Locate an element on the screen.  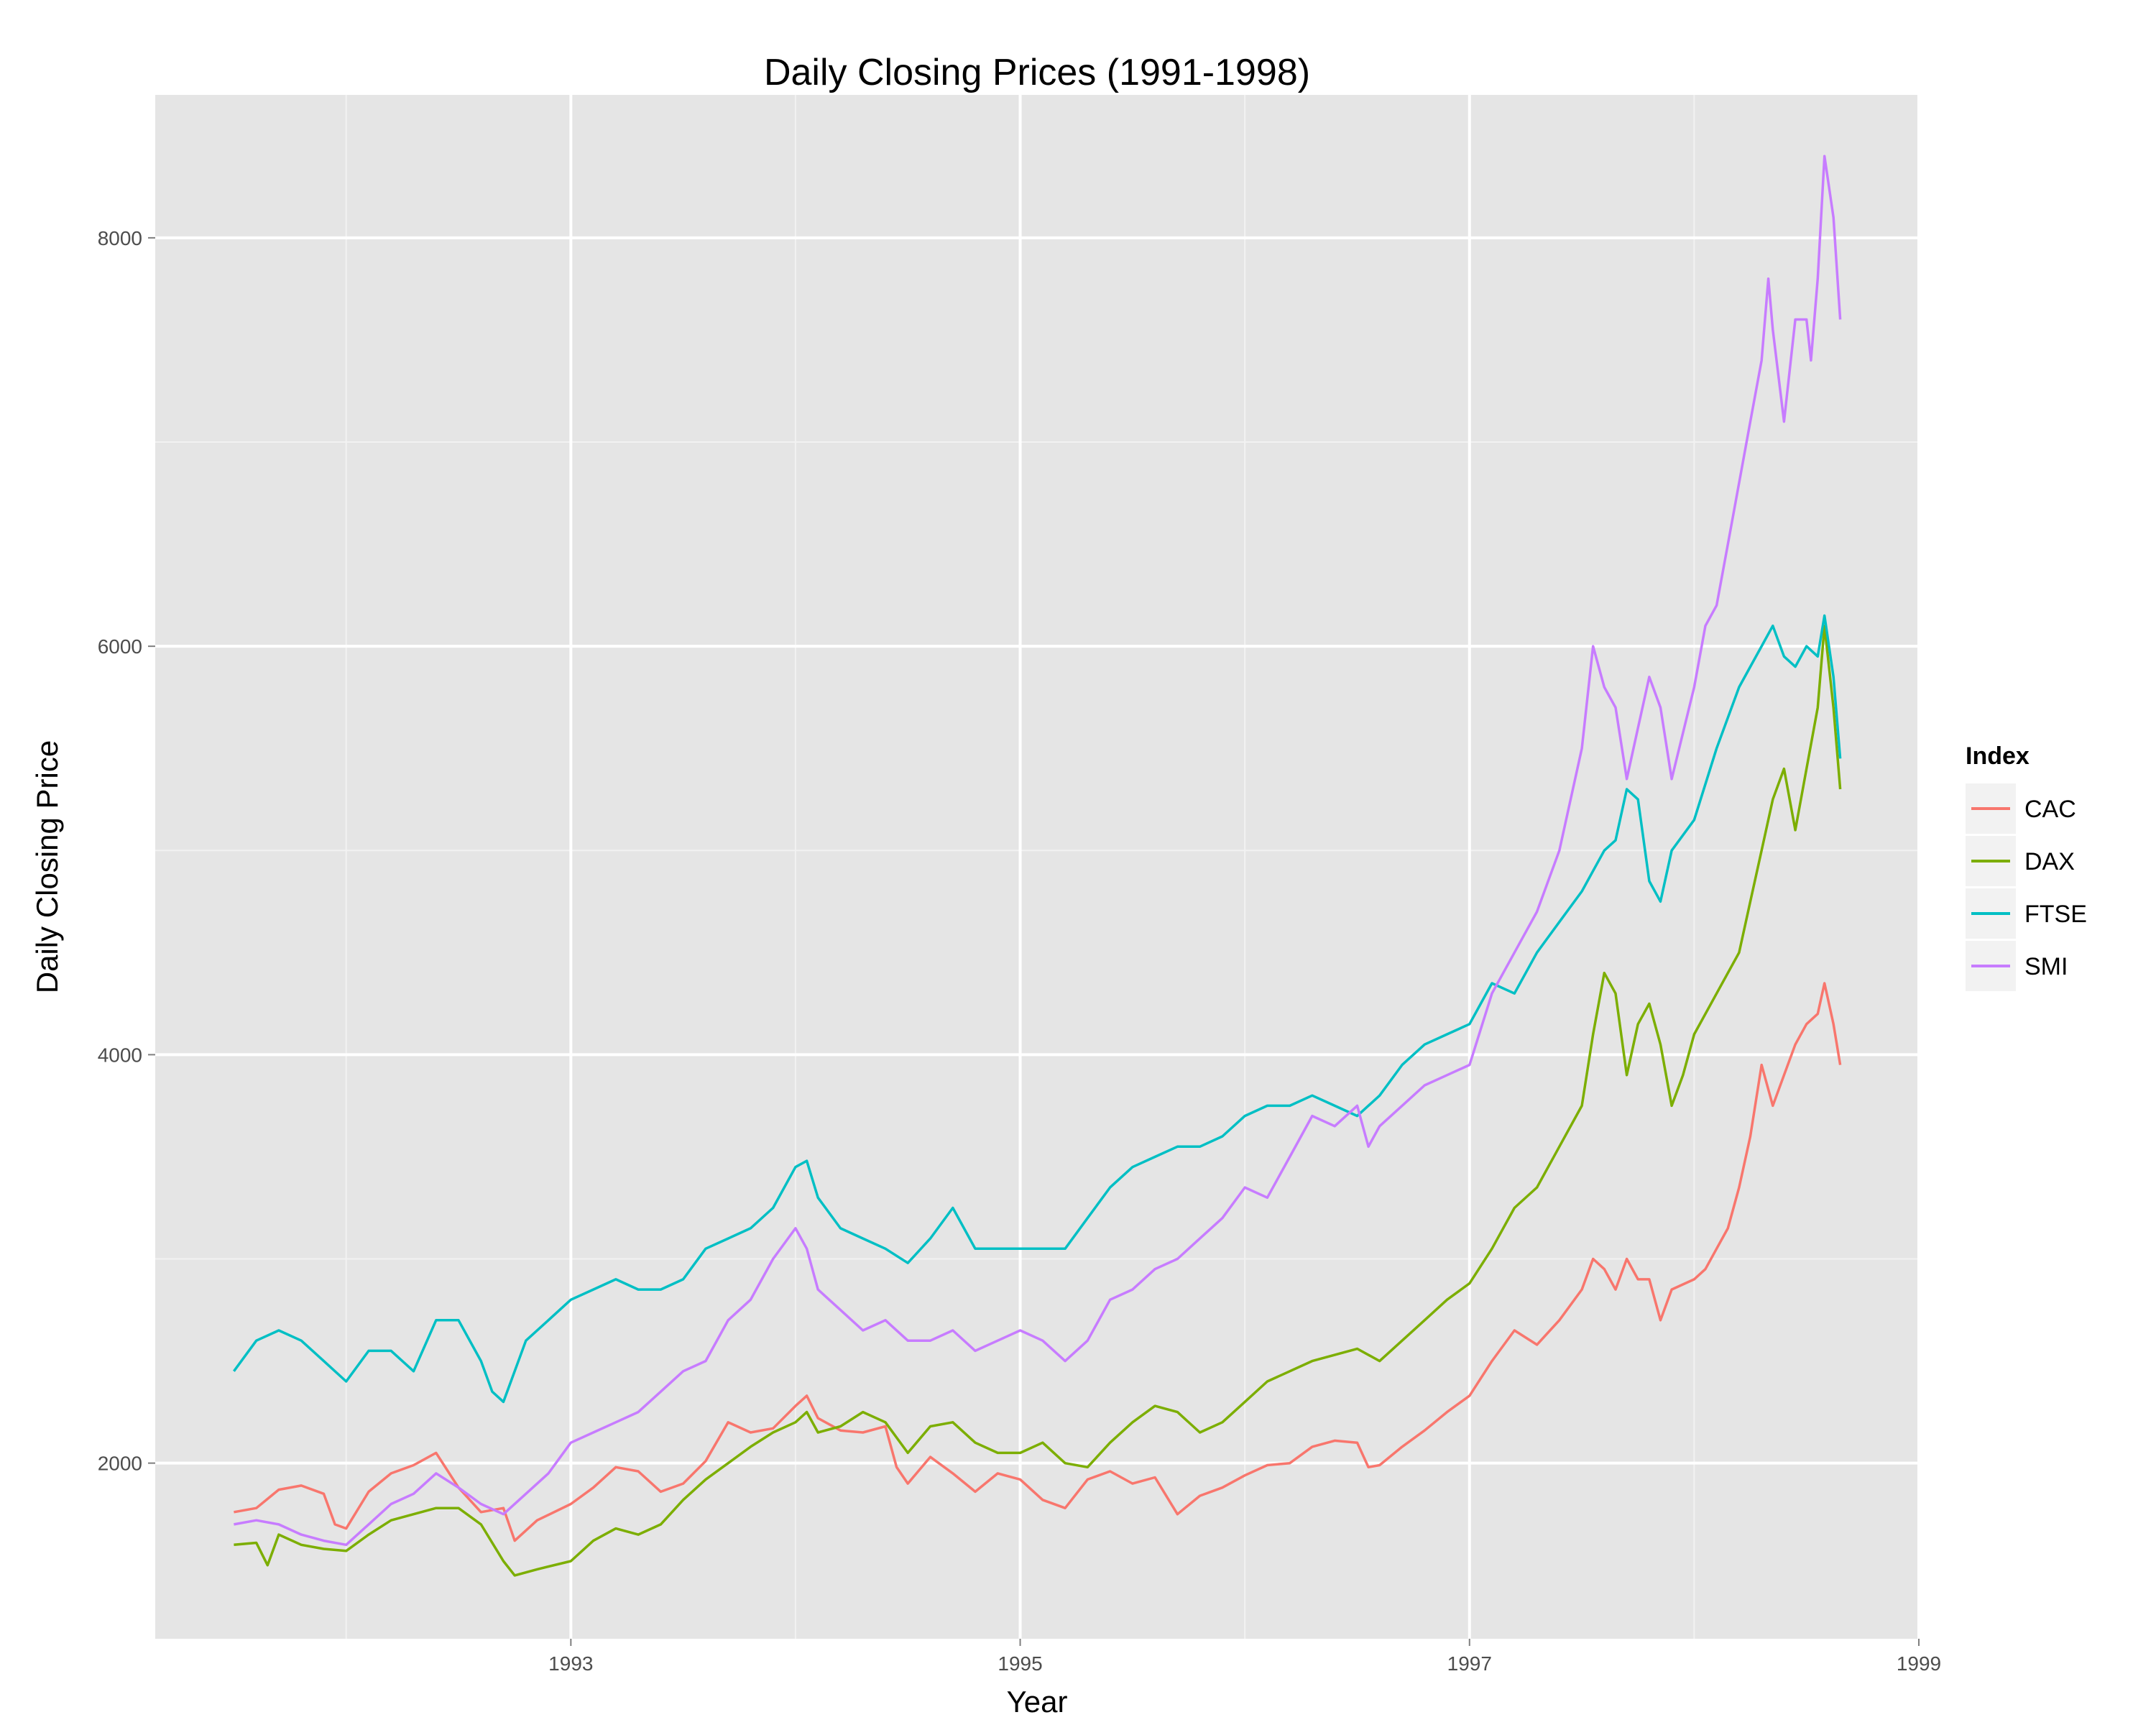
x-axis-ticks: 1993 1995 1997 1999 is located at coordinates (1244, 1657).